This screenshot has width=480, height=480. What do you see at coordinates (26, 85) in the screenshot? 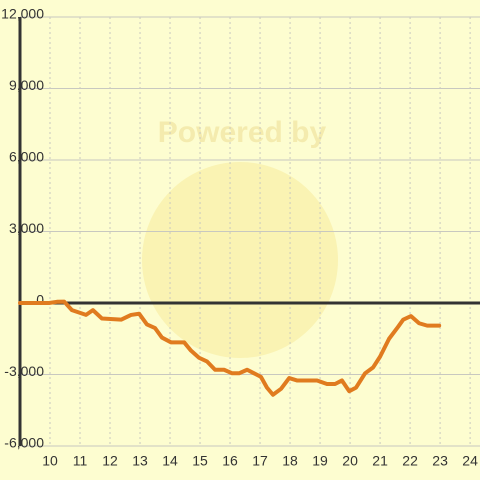
I see `y-tick-label: 9,000` at bounding box center [26, 85].